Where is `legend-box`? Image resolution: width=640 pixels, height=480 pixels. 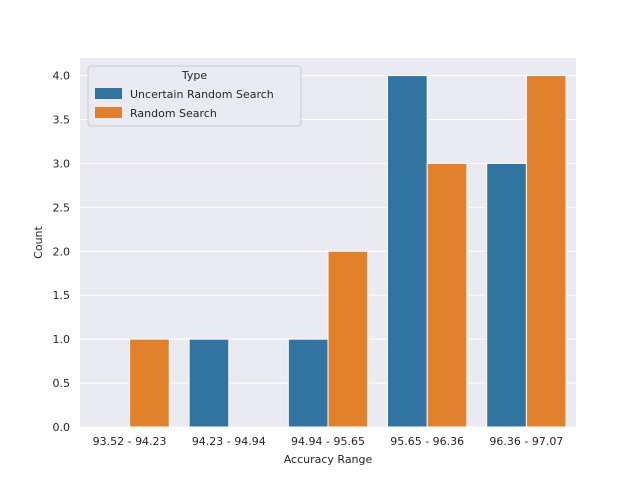 legend-box is located at coordinates (194, 96).